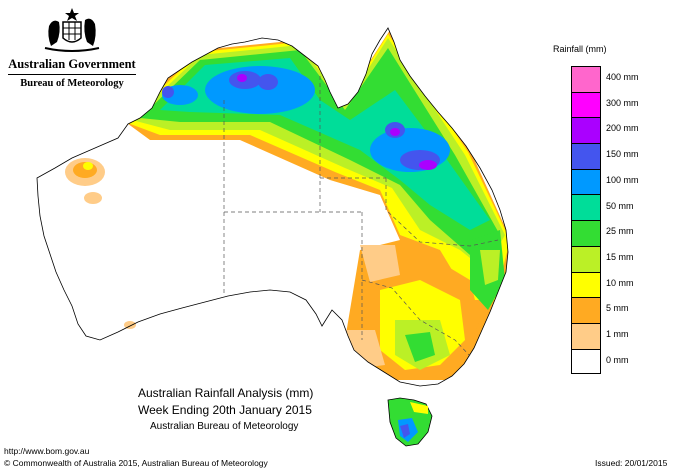 This screenshot has width=680, height=468. I want to click on legend-label: 100 mm, so click(622, 179).